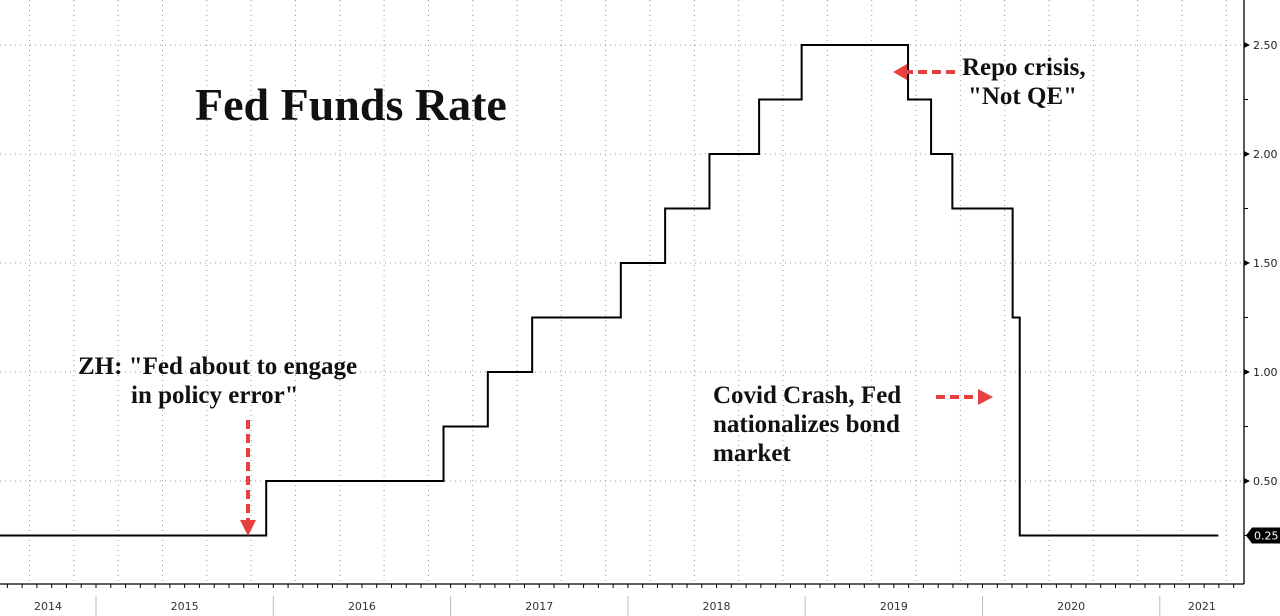 The width and height of the screenshot is (1280, 616). What do you see at coordinates (1265, 154) in the screenshot?
I see `y-tick-label: 2.00` at bounding box center [1265, 154].